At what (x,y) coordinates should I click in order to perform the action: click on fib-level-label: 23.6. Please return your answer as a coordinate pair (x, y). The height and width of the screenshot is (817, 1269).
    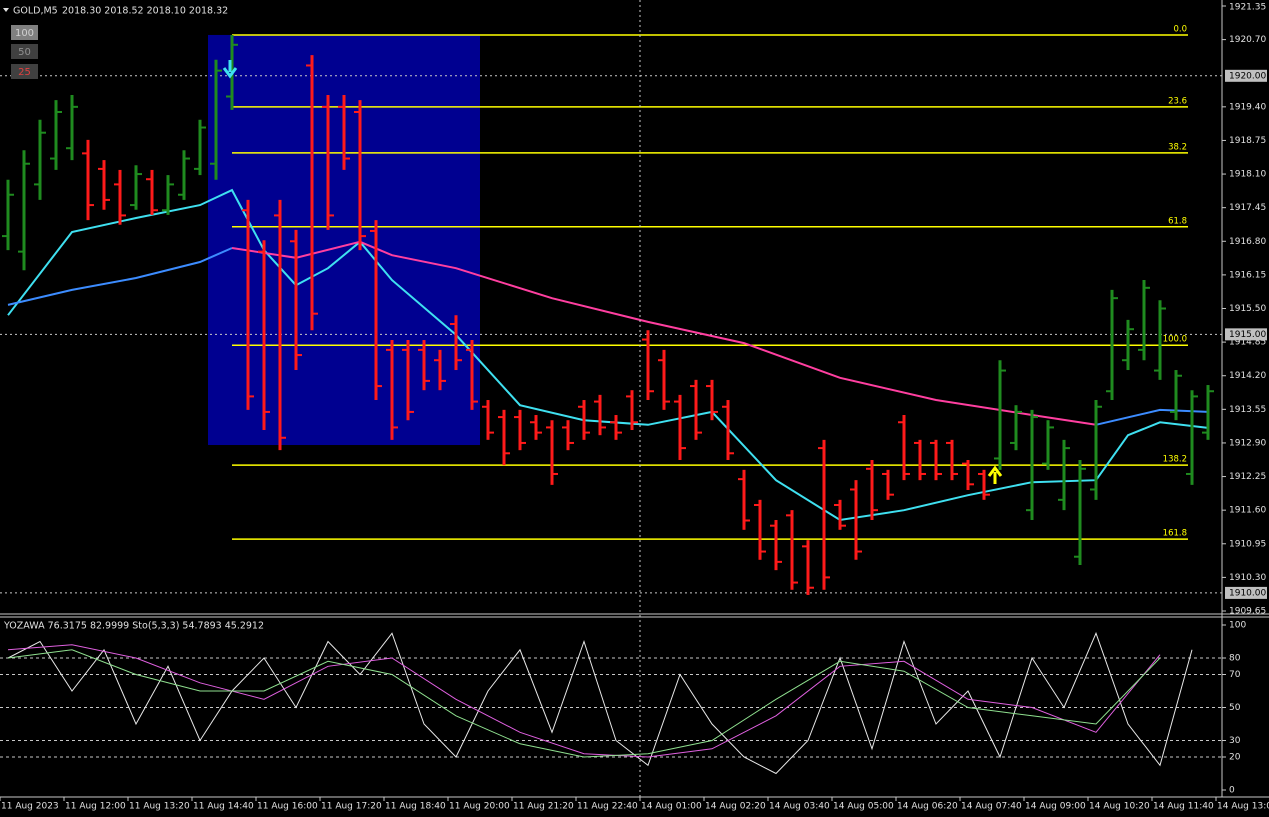
    Looking at the image, I should click on (1177, 101).